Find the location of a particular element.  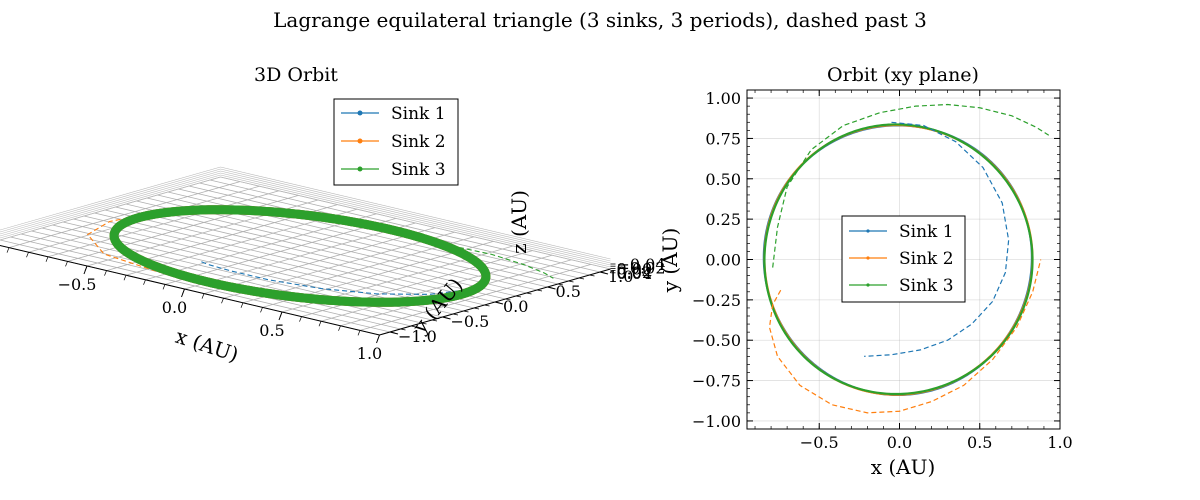

z-tick-label: −0.04 is located at coordinates (641, 264).